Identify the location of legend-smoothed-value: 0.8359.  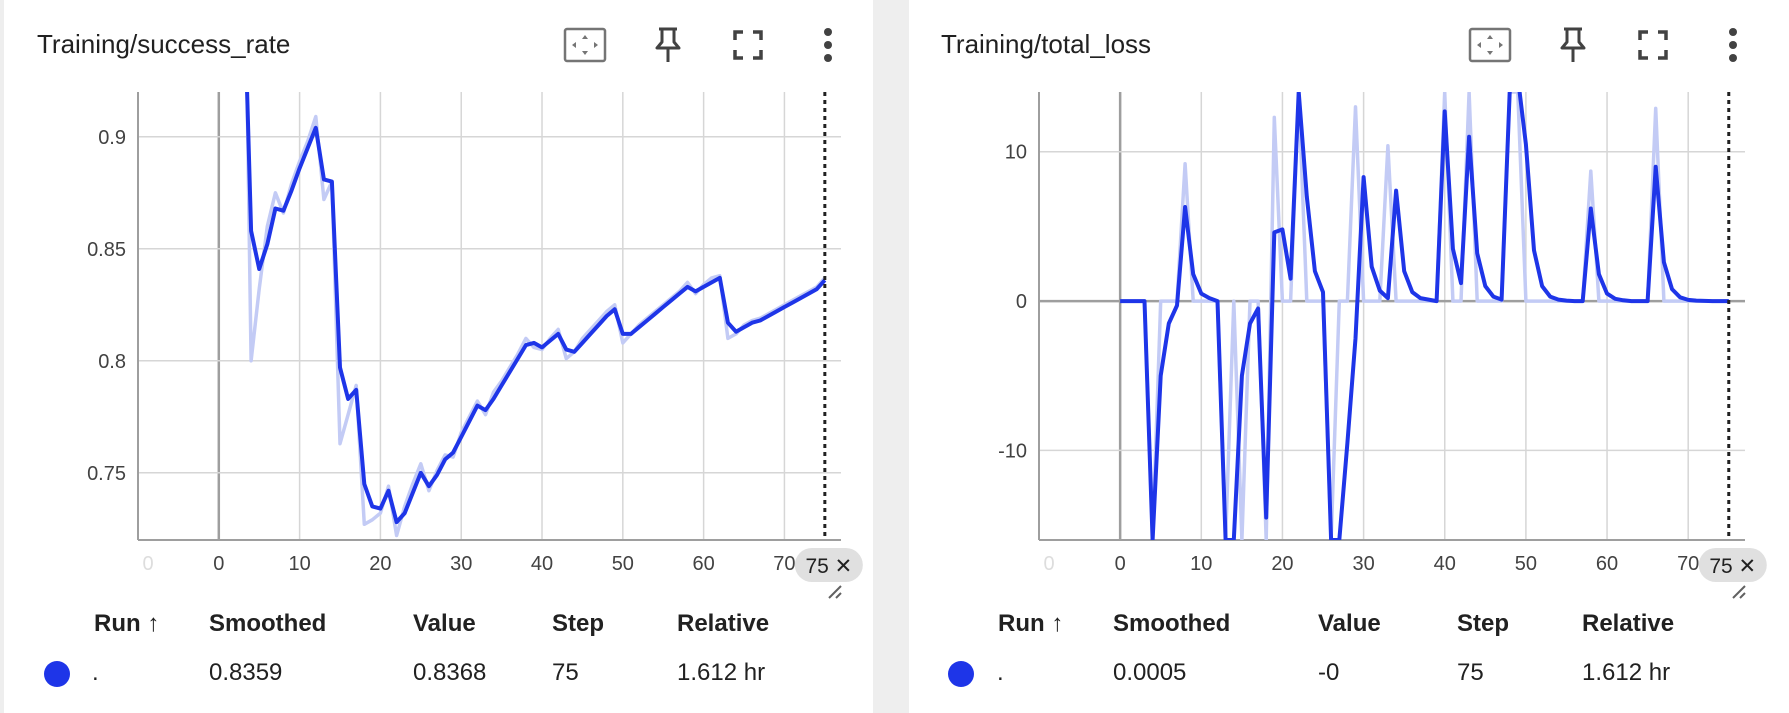
(246, 672).